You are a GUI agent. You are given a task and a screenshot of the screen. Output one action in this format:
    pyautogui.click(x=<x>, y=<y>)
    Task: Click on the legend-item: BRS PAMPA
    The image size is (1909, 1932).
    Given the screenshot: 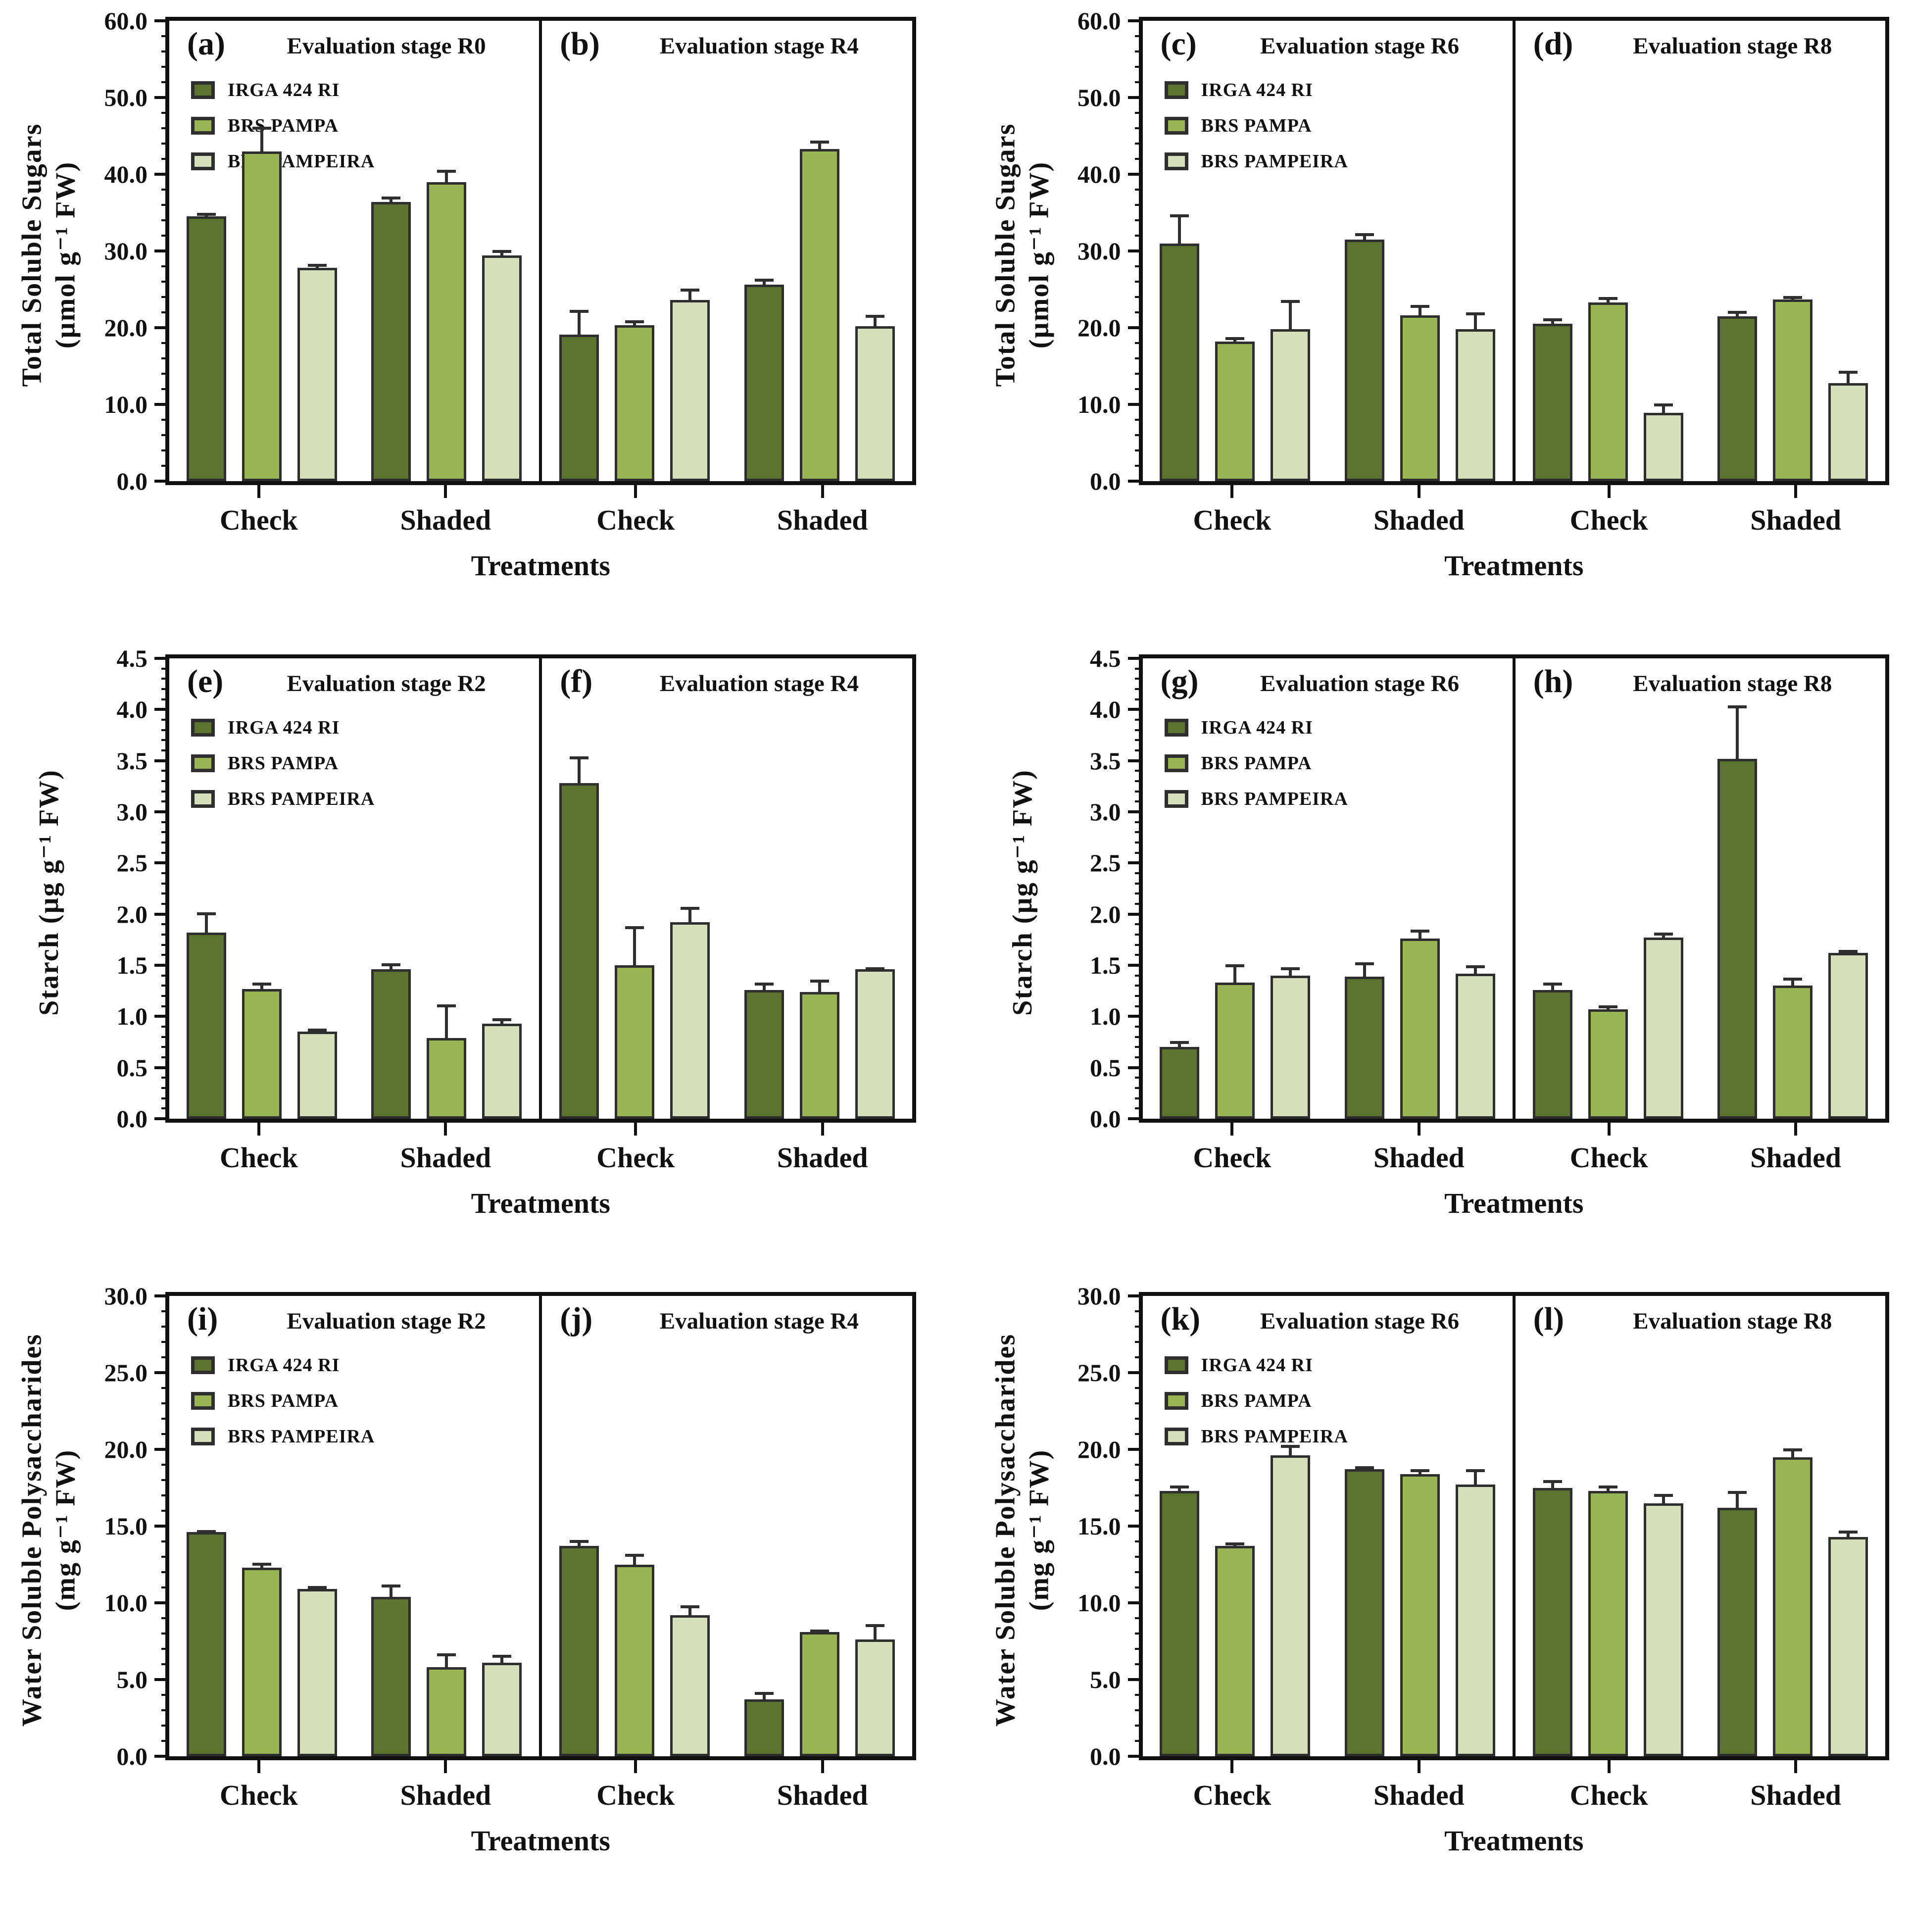 What is the action you would take?
    pyautogui.click(x=1256, y=763)
    